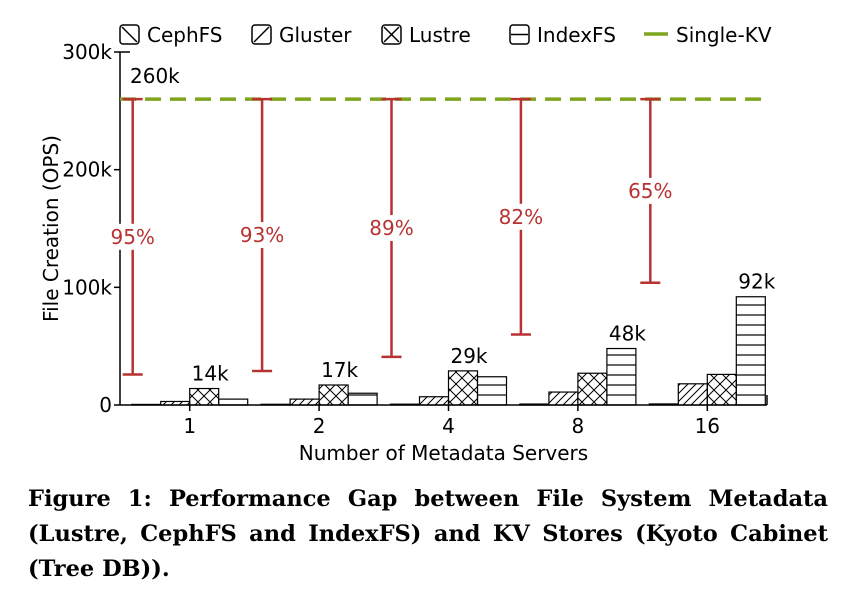 The height and width of the screenshot is (607, 860). I want to click on legend-item-lustre: Lustre, so click(426, 35).